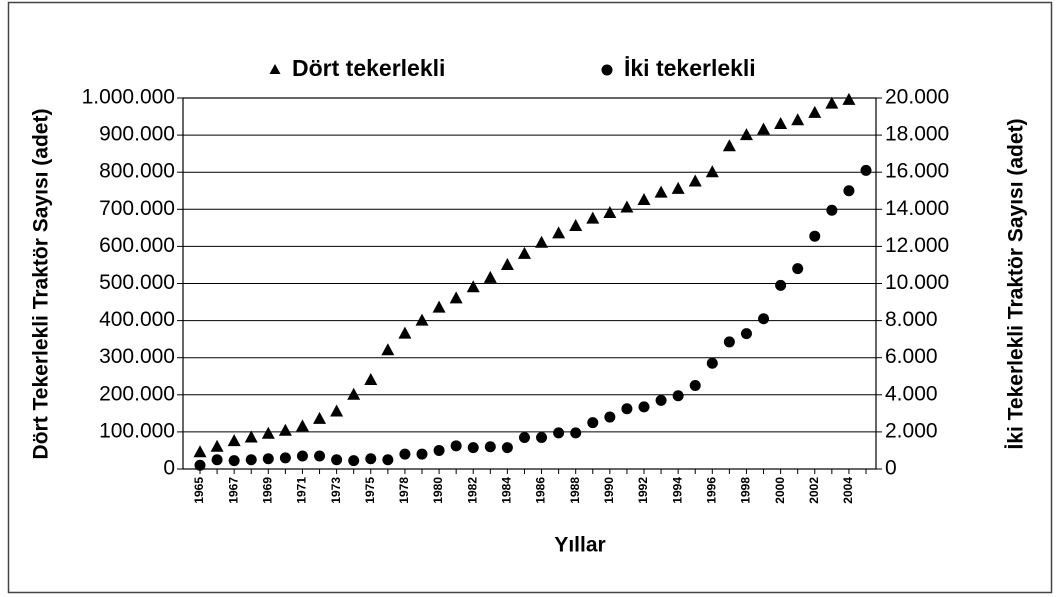 The width and height of the screenshot is (1059, 597). What do you see at coordinates (368, 68) in the screenshot?
I see `legend-label: Dört tekerlekli` at bounding box center [368, 68].